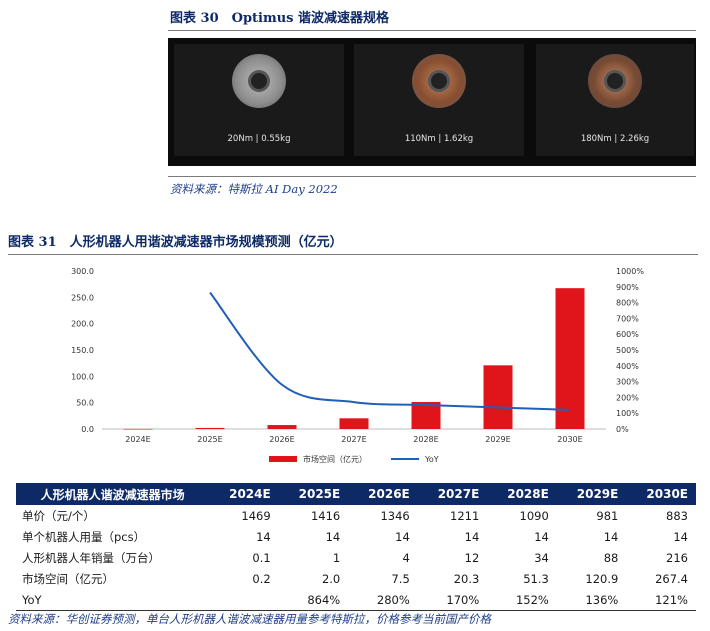  I want to click on y-left-tick-label: 100.0, so click(82, 376).